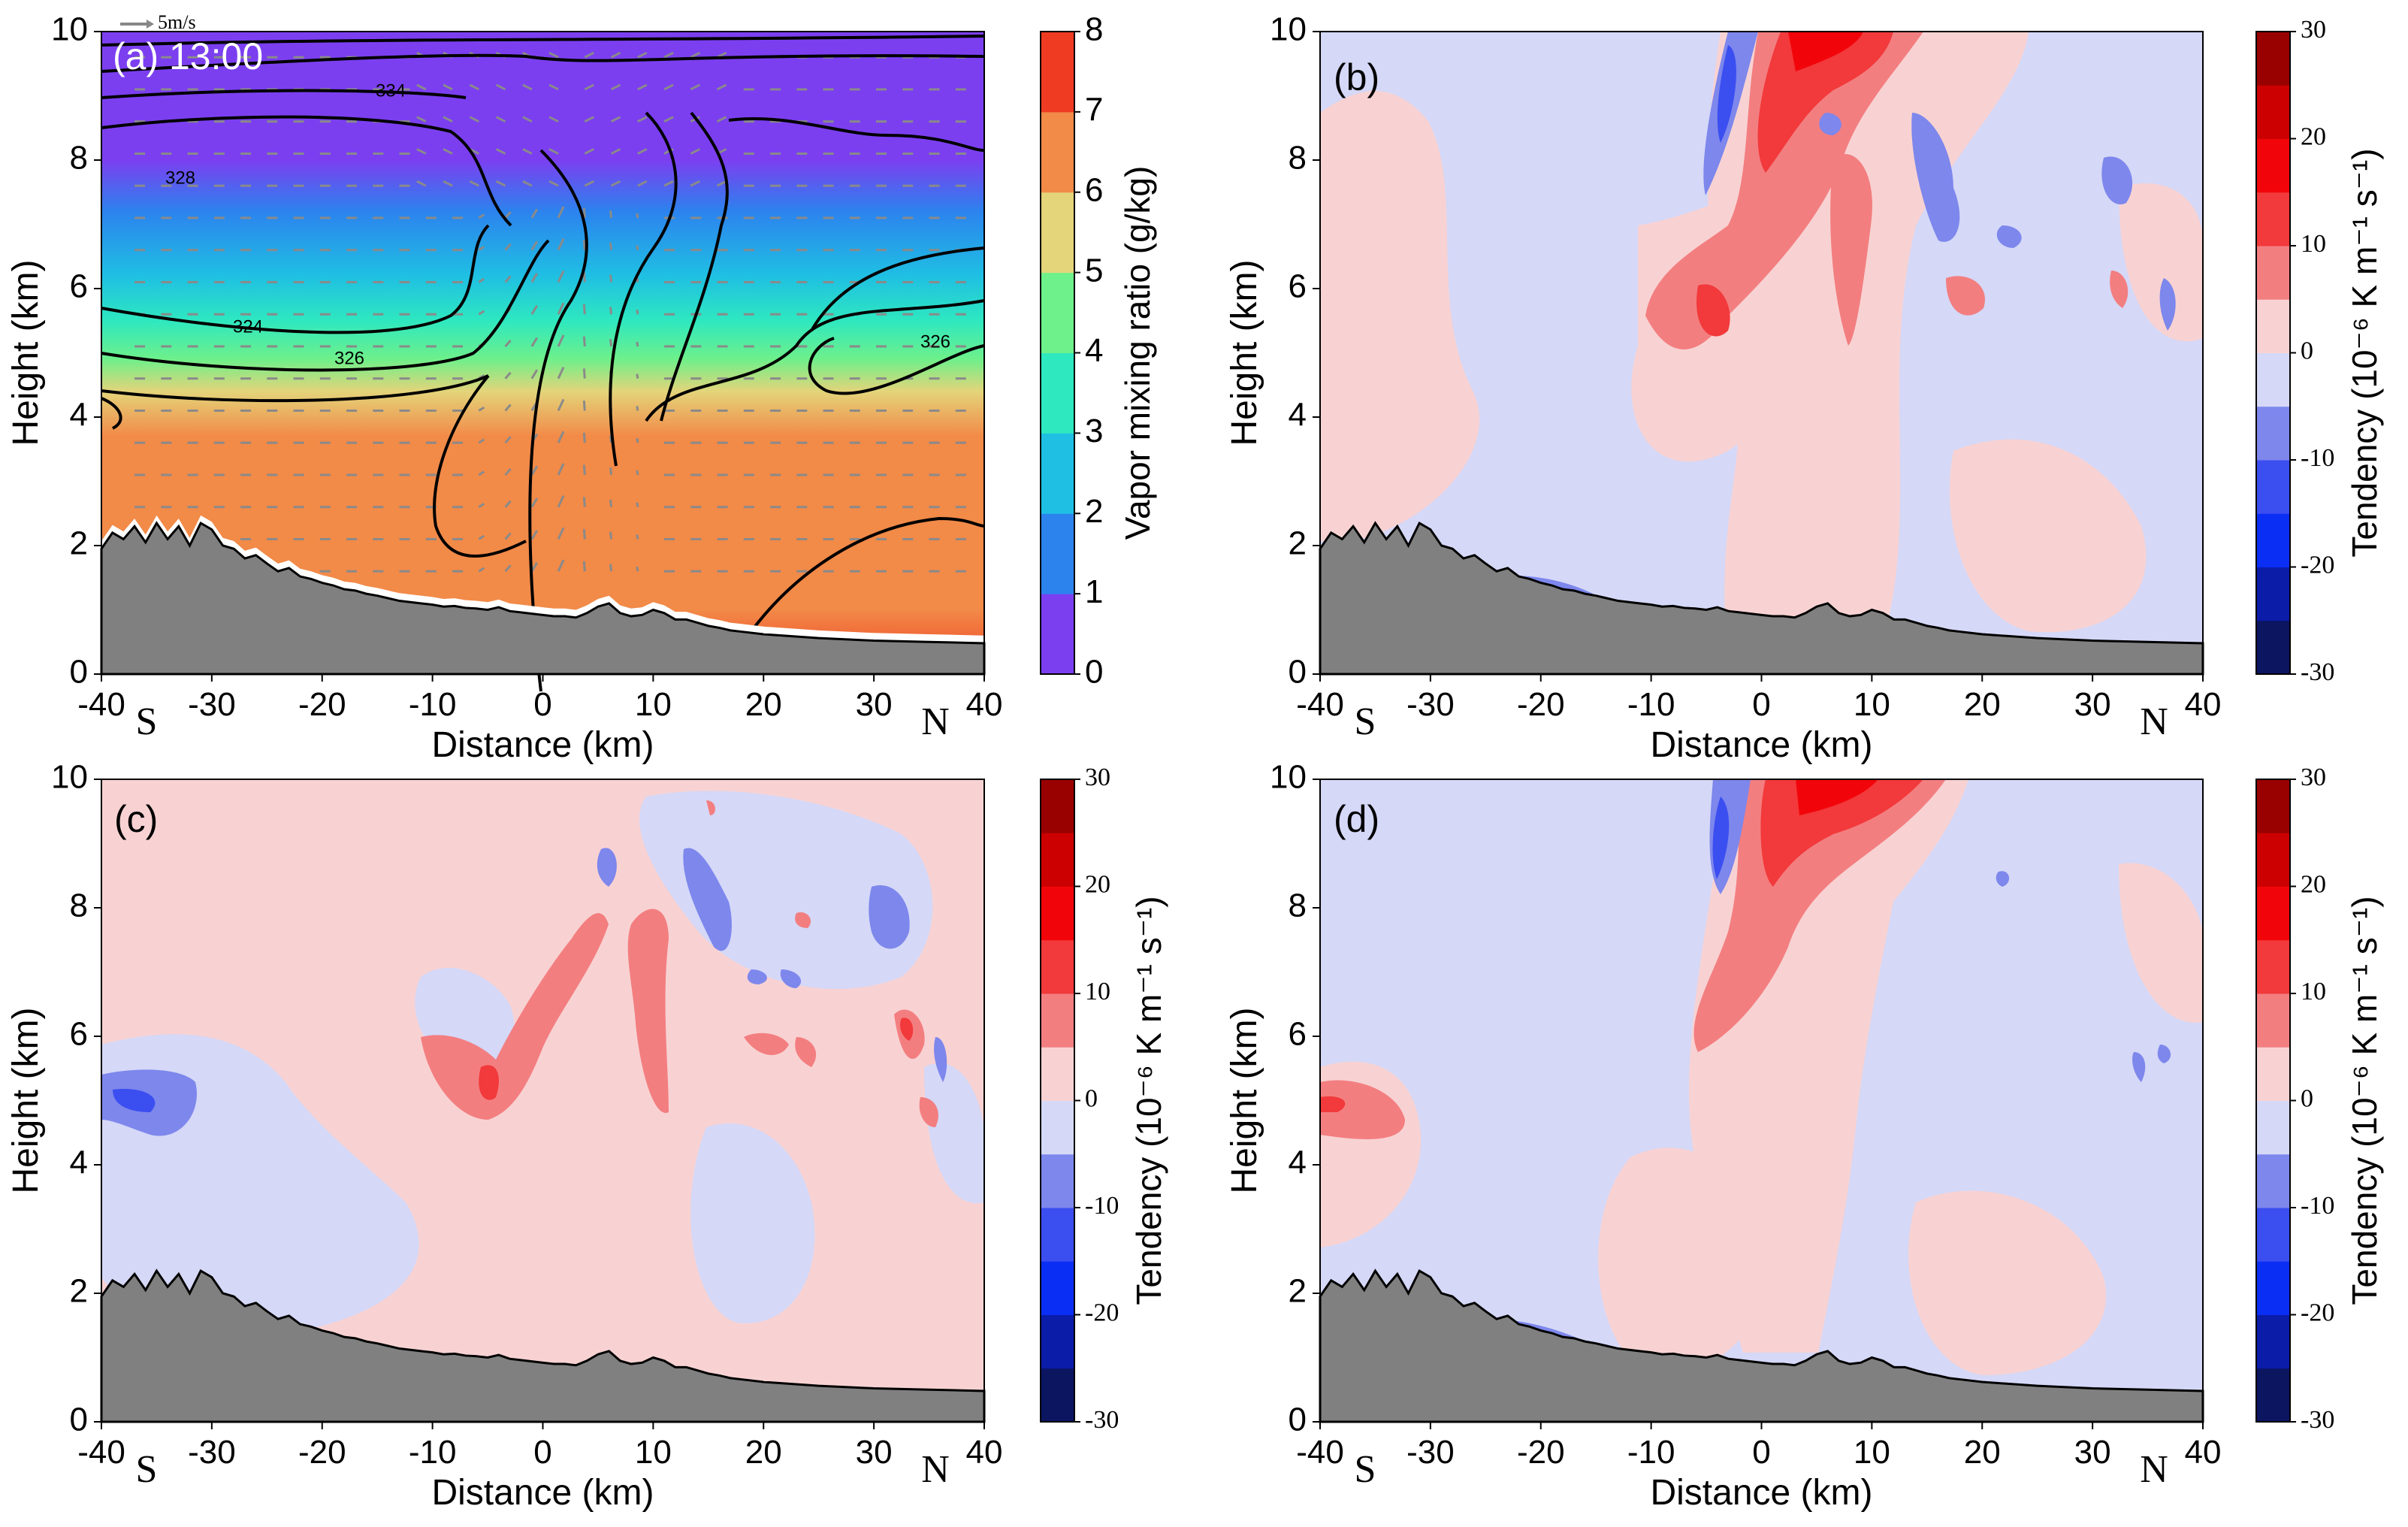 The image size is (2408, 1527). What do you see at coordinates (1356, 77) in the screenshot?
I see `panel-b-label: (b)` at bounding box center [1356, 77].